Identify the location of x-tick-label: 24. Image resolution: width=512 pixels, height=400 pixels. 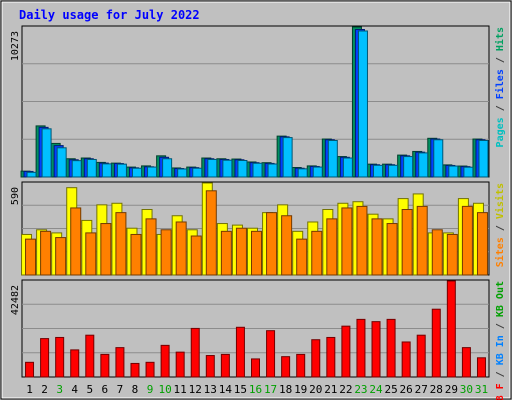
(376, 389).